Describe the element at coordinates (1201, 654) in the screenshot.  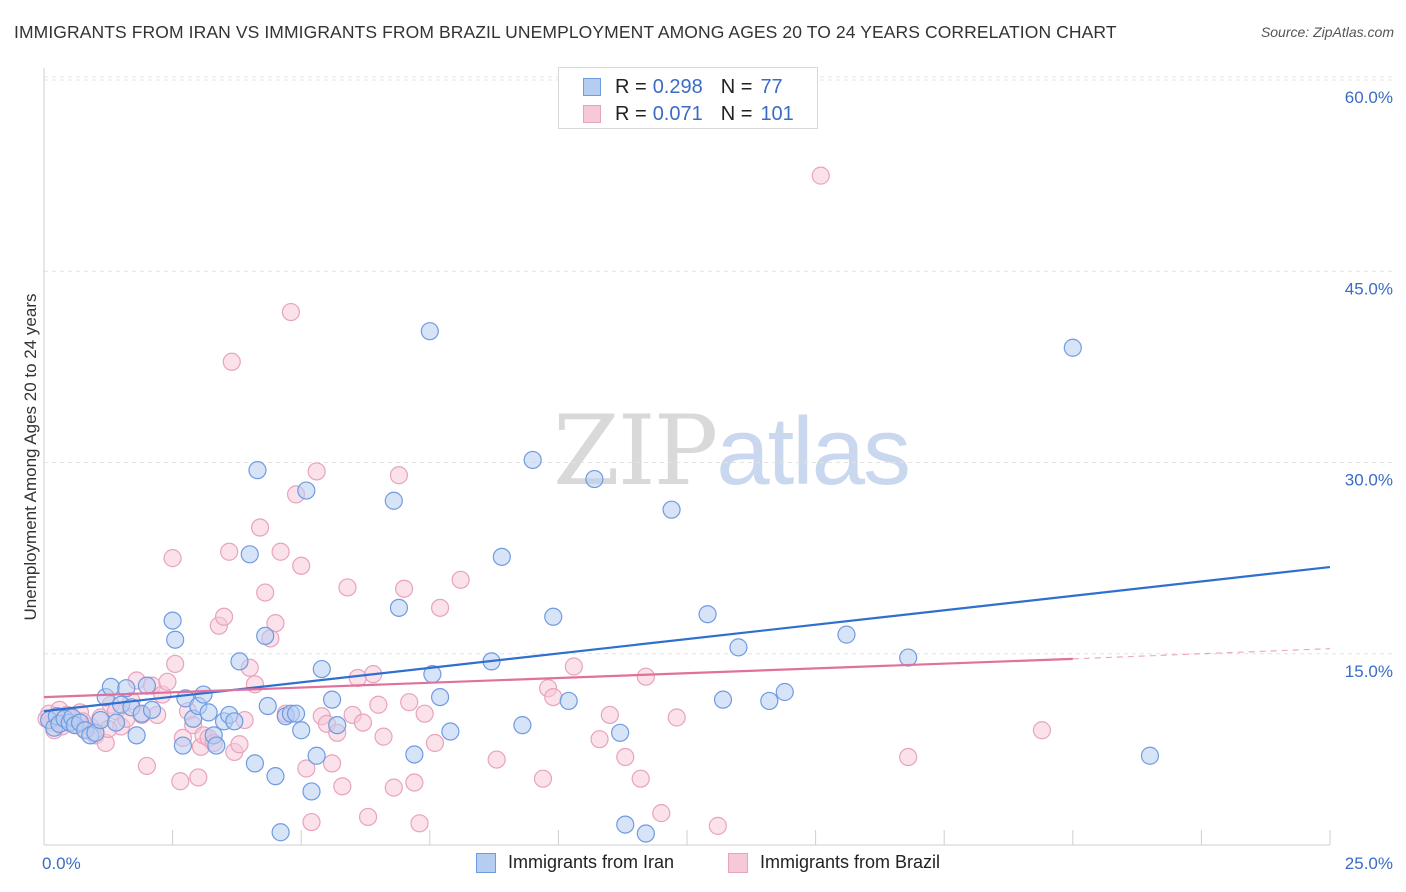
I see `trend-line-brazil-extension` at that location.